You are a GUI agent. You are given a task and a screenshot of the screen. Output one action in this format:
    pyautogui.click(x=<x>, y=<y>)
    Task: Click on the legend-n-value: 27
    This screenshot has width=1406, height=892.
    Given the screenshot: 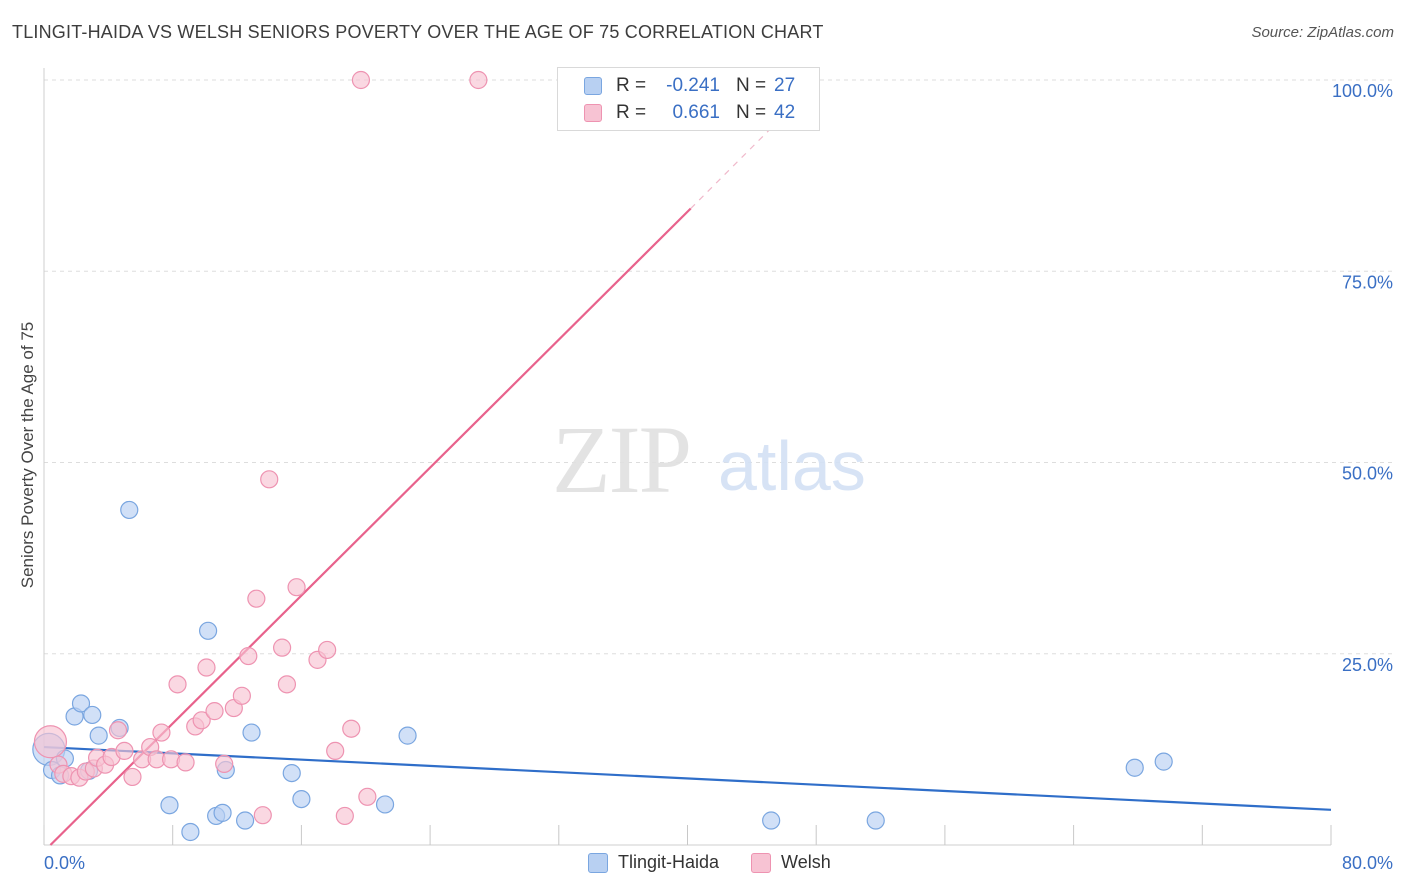 What is the action you would take?
    pyautogui.click(x=785, y=85)
    